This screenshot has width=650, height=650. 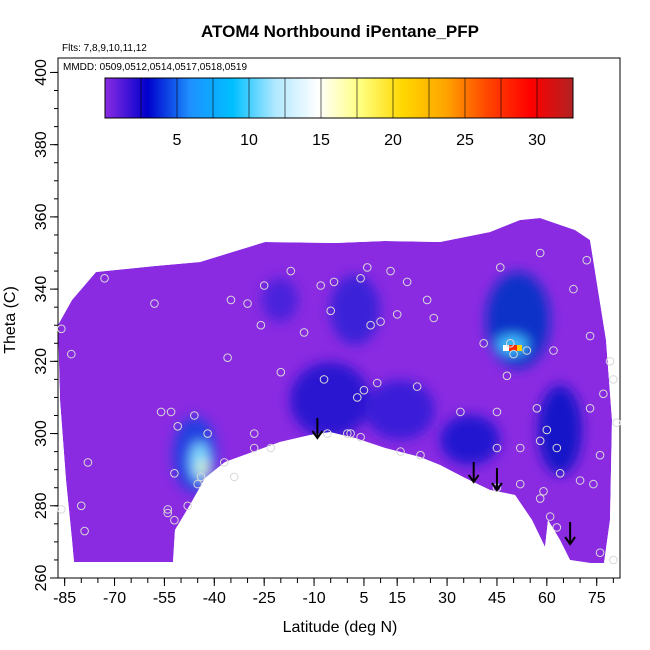 I want to click on y-tick-label: 260, so click(x=41, y=578).